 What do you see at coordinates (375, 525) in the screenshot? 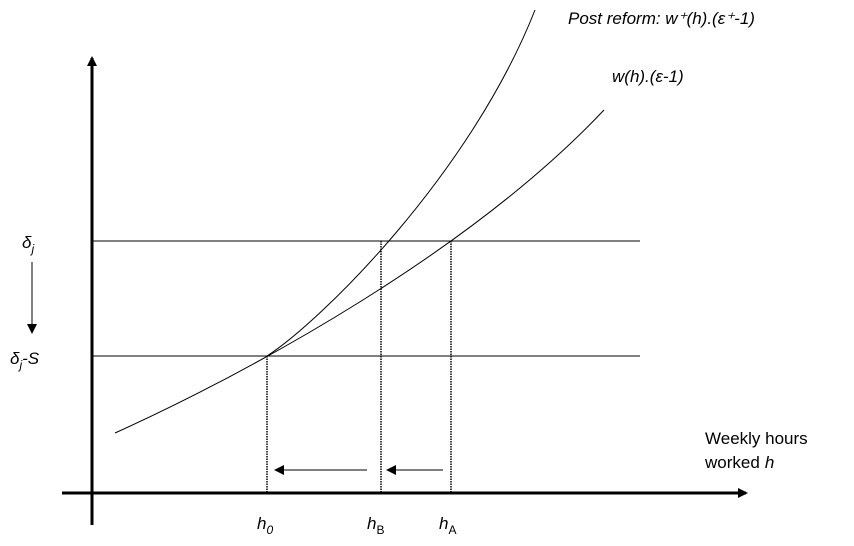
I see `x-label: hB` at bounding box center [375, 525].